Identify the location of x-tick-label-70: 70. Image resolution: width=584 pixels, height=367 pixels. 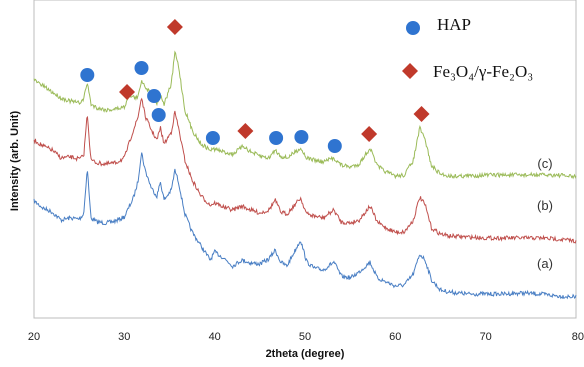
(486, 337).